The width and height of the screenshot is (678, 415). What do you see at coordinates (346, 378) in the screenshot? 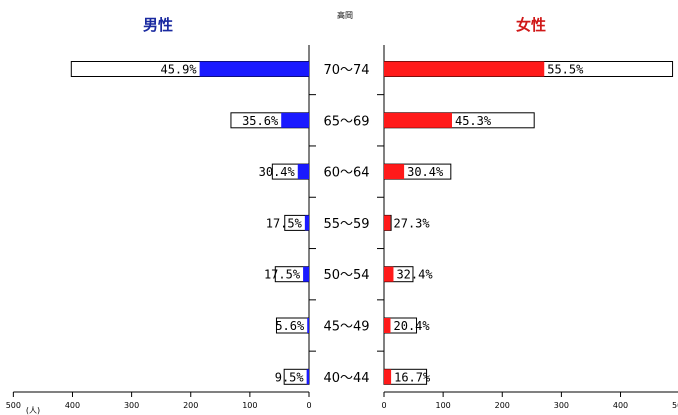
I see `category-label: 40～44` at bounding box center [346, 378].